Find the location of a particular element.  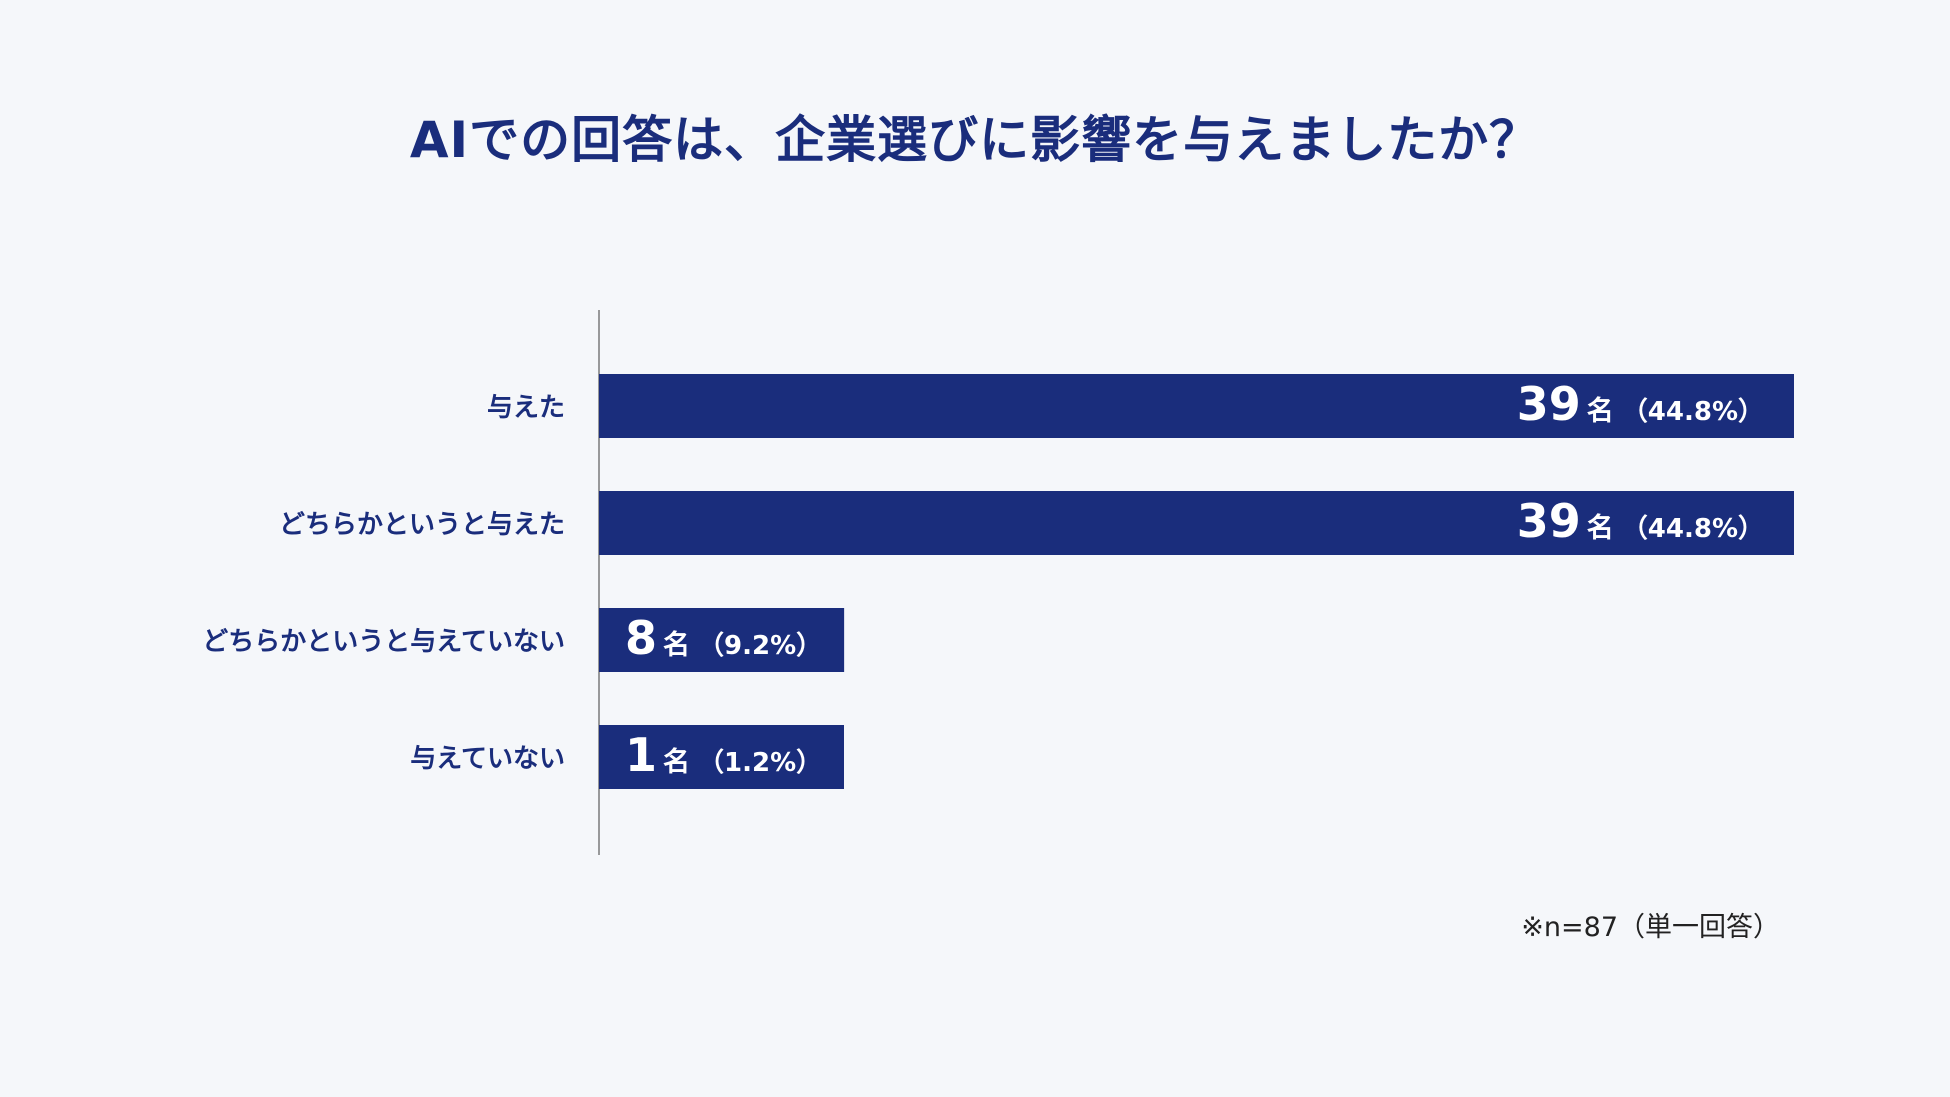

data-label: 8 名（9.2%） is located at coordinates (723, 638).